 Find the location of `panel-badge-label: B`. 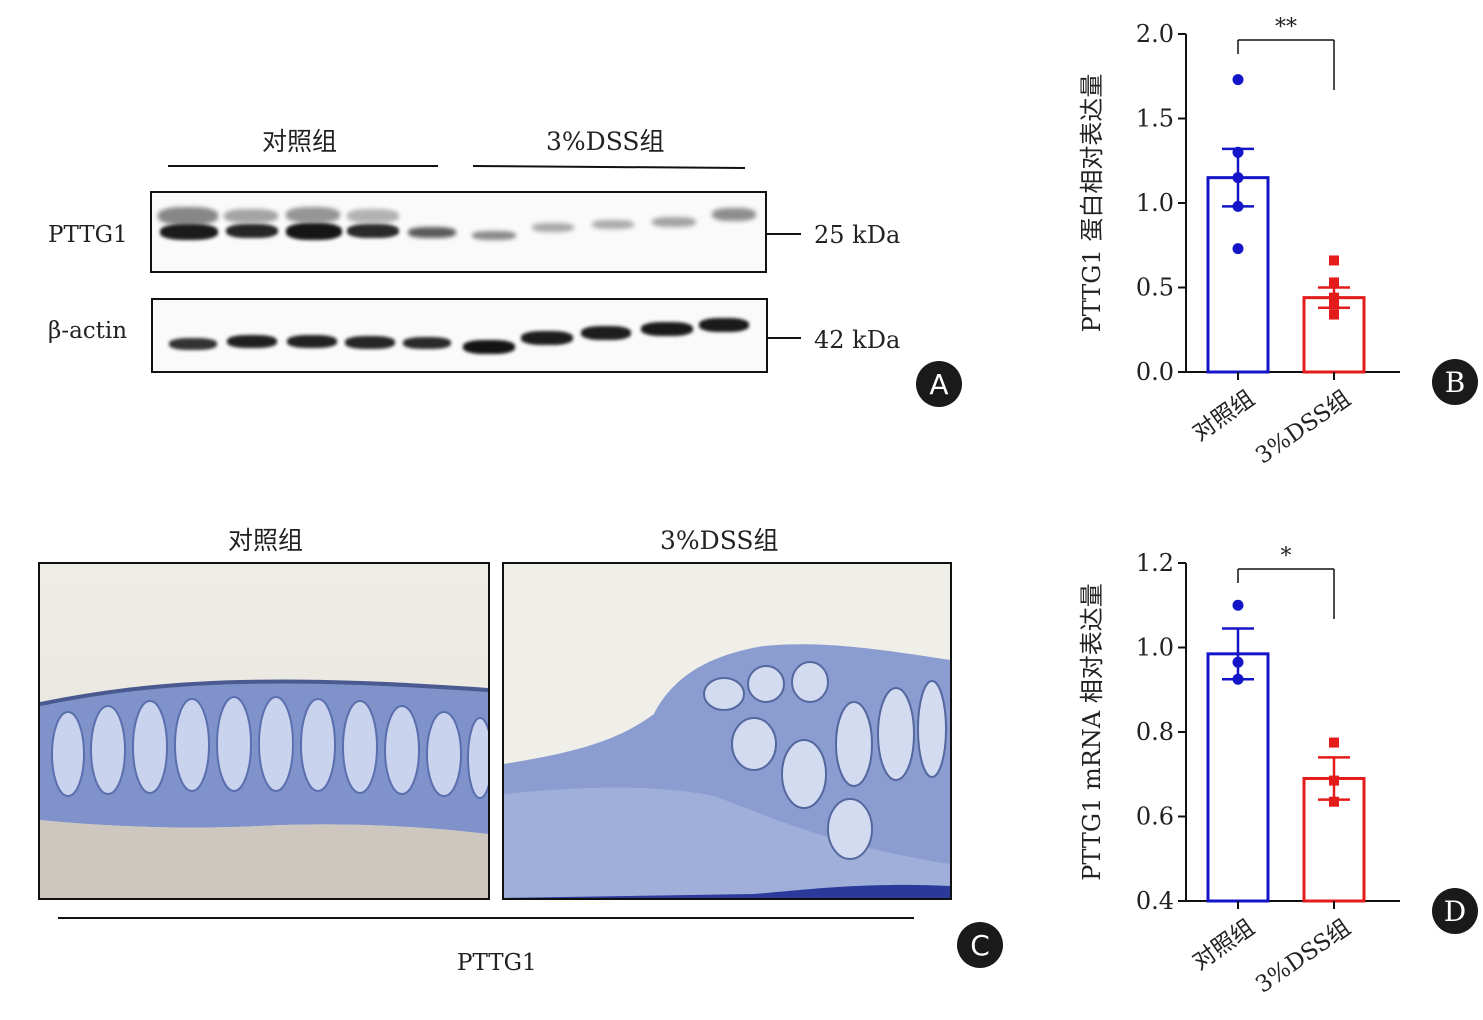

panel-badge-label: B is located at coordinates (1455, 382).